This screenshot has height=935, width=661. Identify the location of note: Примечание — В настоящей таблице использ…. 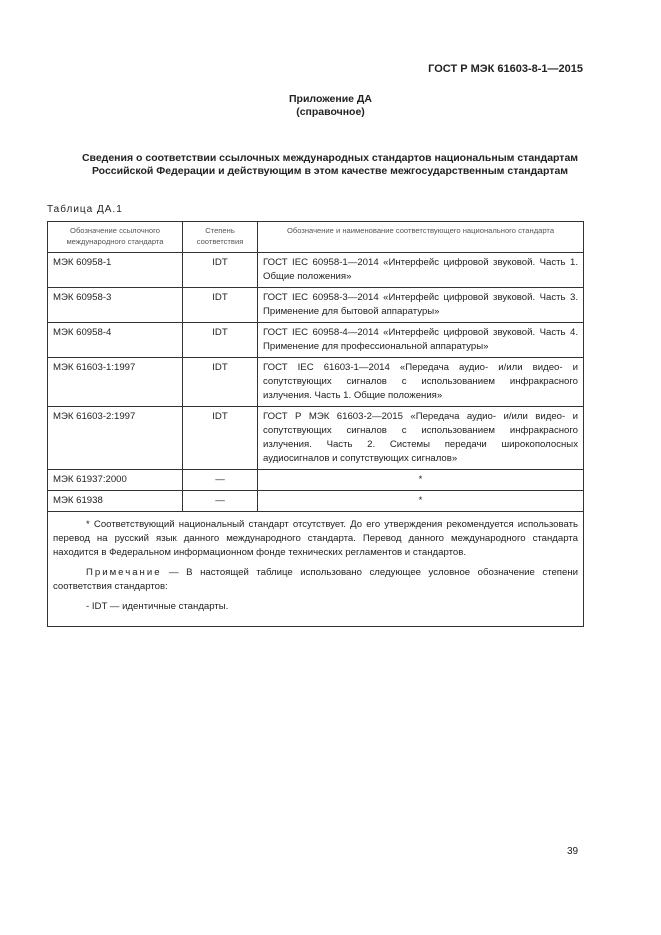
(315, 580).